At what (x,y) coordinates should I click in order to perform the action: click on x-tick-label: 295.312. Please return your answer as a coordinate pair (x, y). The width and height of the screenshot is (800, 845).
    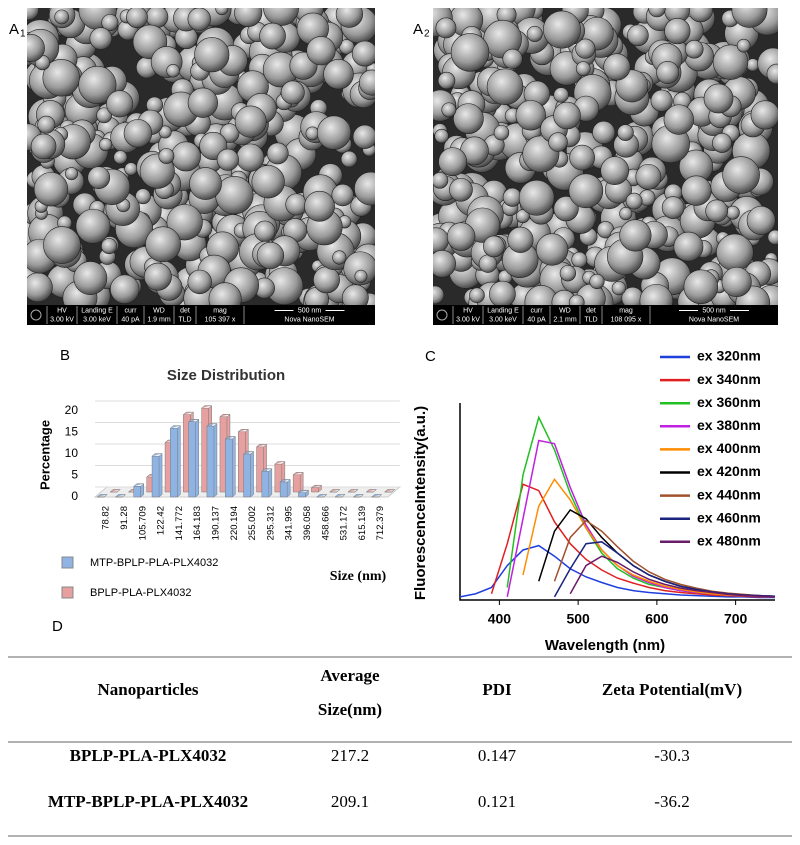
    Looking at the image, I should click on (270, 523).